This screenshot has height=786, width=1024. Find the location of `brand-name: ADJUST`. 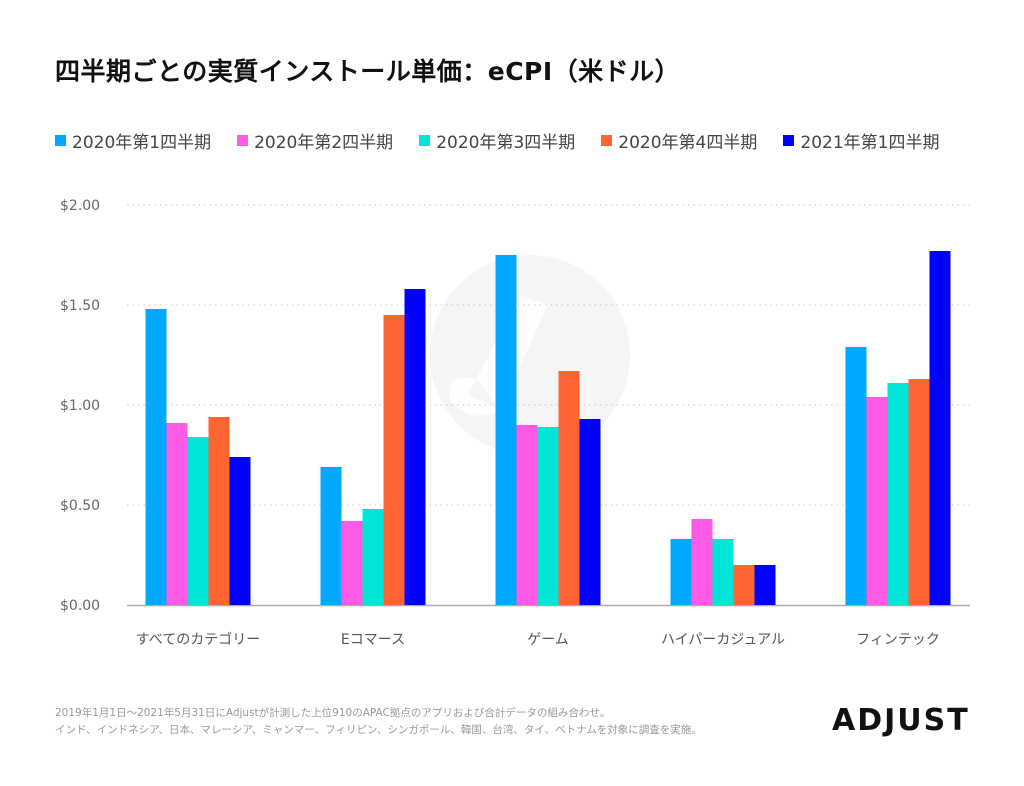

brand-name: ADJUST is located at coordinates (901, 720).